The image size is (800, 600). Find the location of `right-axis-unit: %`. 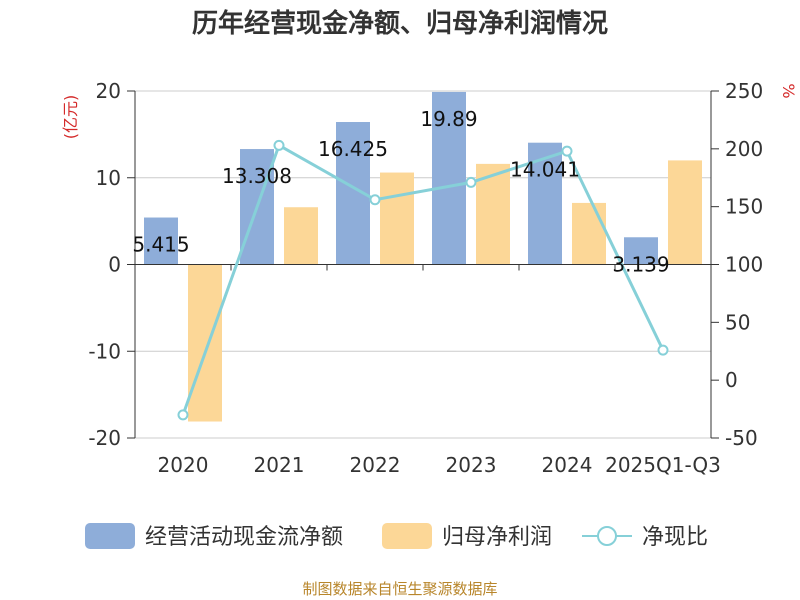

right-axis-unit: % is located at coordinates (788, 90).